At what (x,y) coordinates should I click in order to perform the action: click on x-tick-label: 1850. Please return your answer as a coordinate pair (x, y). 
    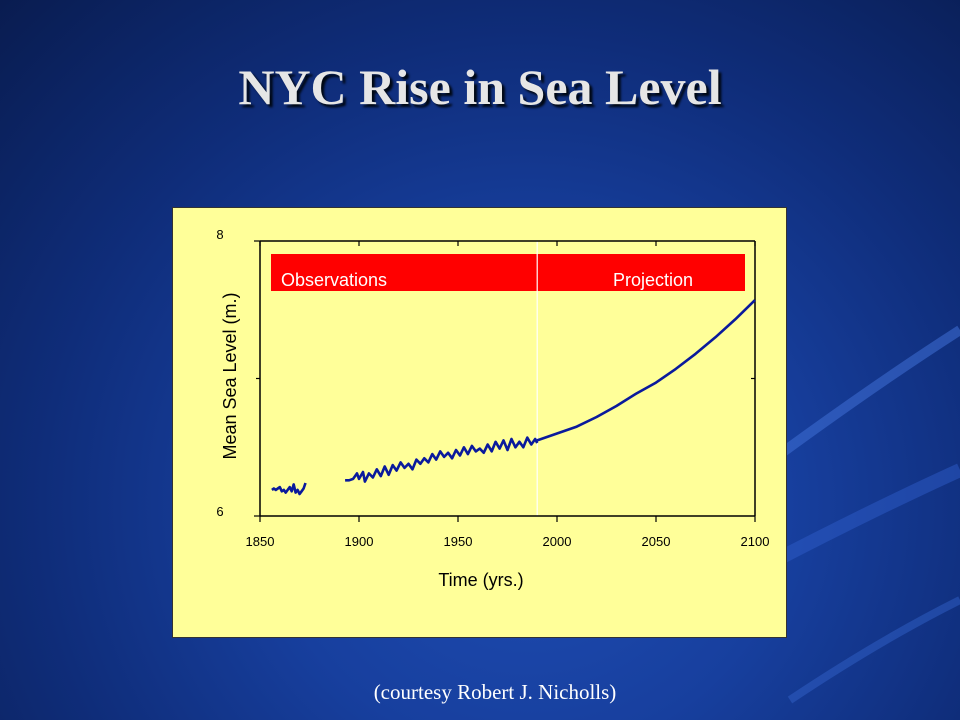
    Looking at the image, I should click on (260, 541).